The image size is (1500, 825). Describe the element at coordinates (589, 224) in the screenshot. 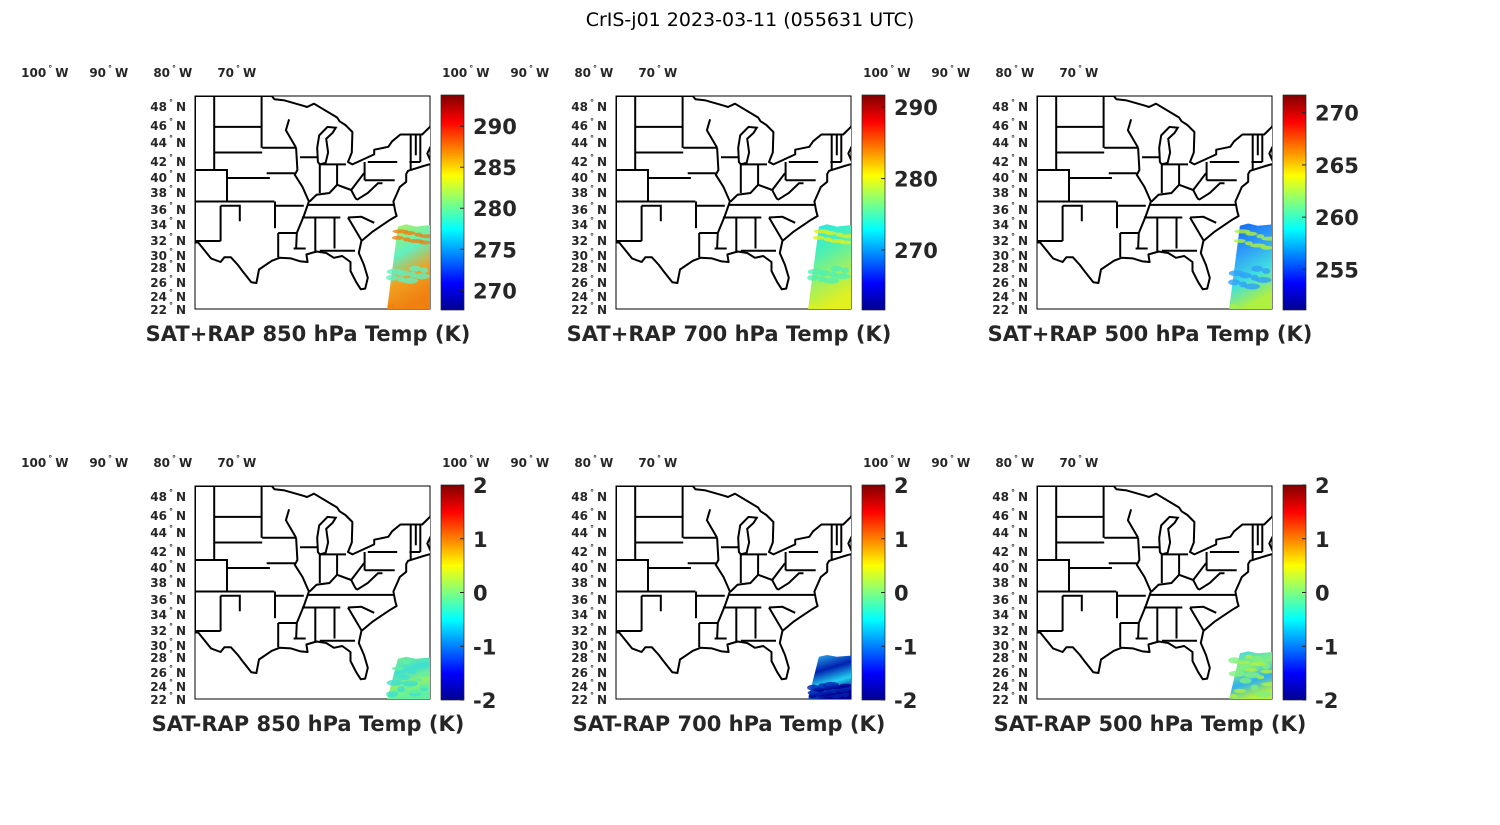

I see `lat-tick-label: 34 ° N` at that location.